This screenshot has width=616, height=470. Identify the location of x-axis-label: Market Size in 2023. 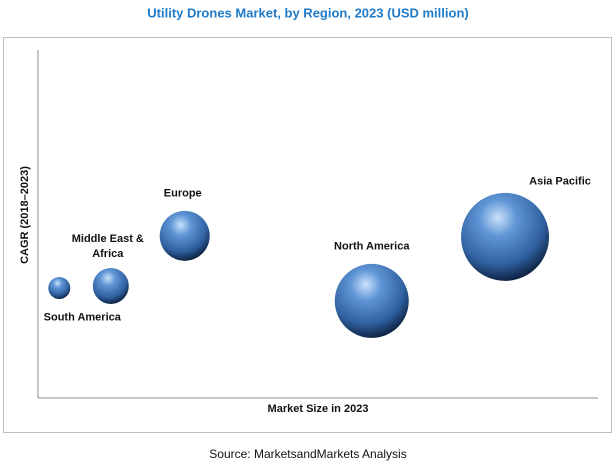
(318, 409).